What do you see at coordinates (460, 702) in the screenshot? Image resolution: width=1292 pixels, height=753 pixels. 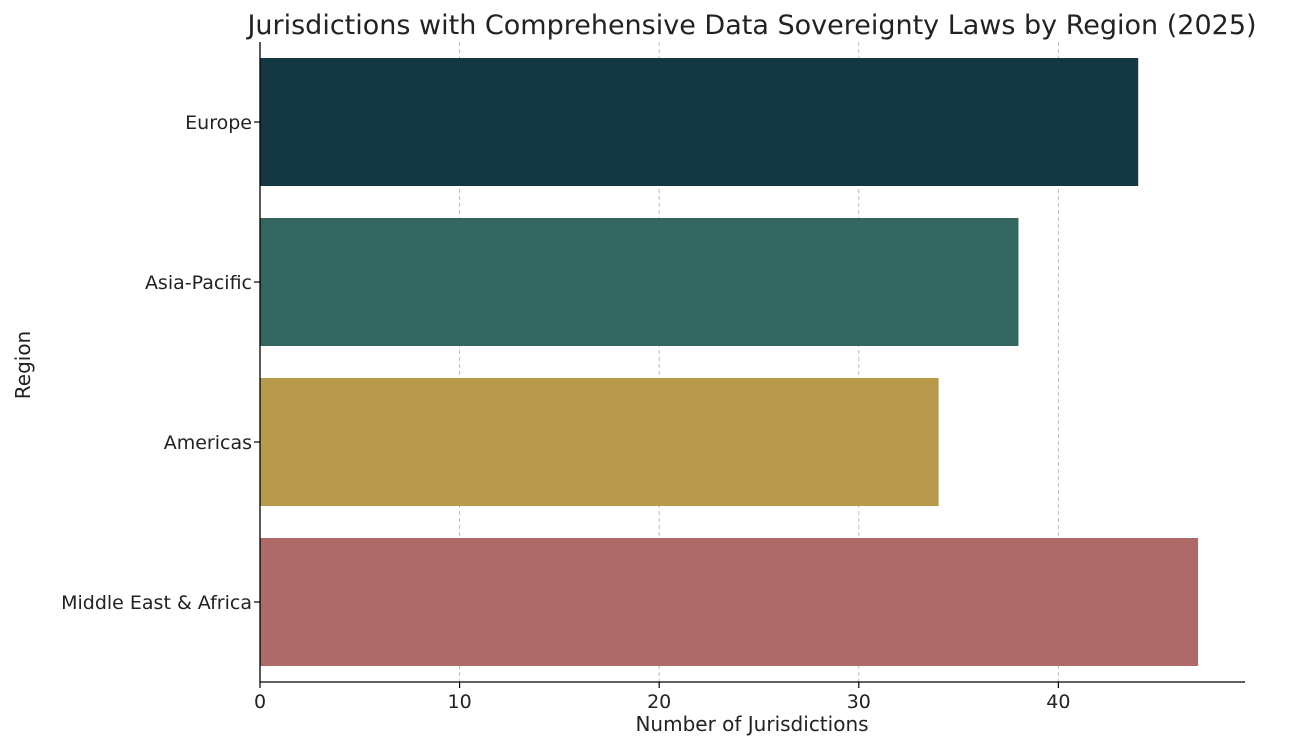 I see `x-tick-label: 10` at bounding box center [460, 702].